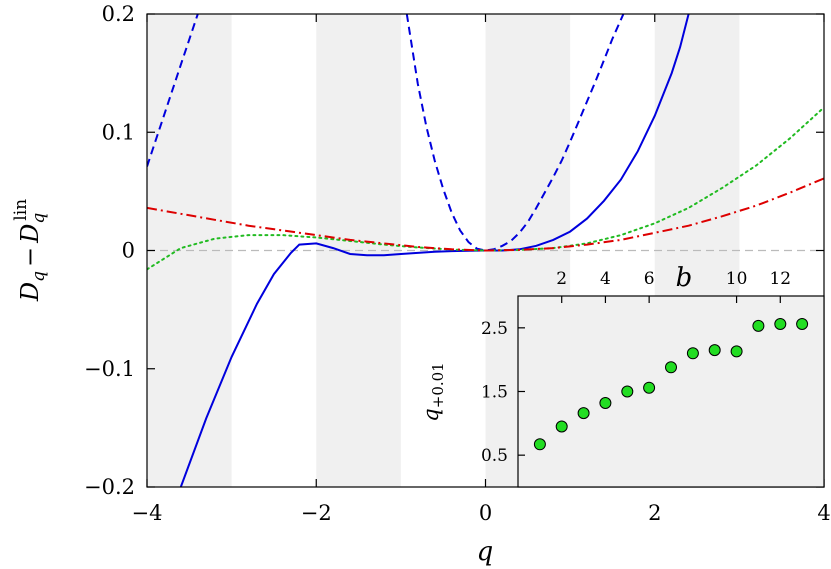 This screenshot has width=831, height=569. I want to click on y-tick-label: 0.2, so click(118, 14).